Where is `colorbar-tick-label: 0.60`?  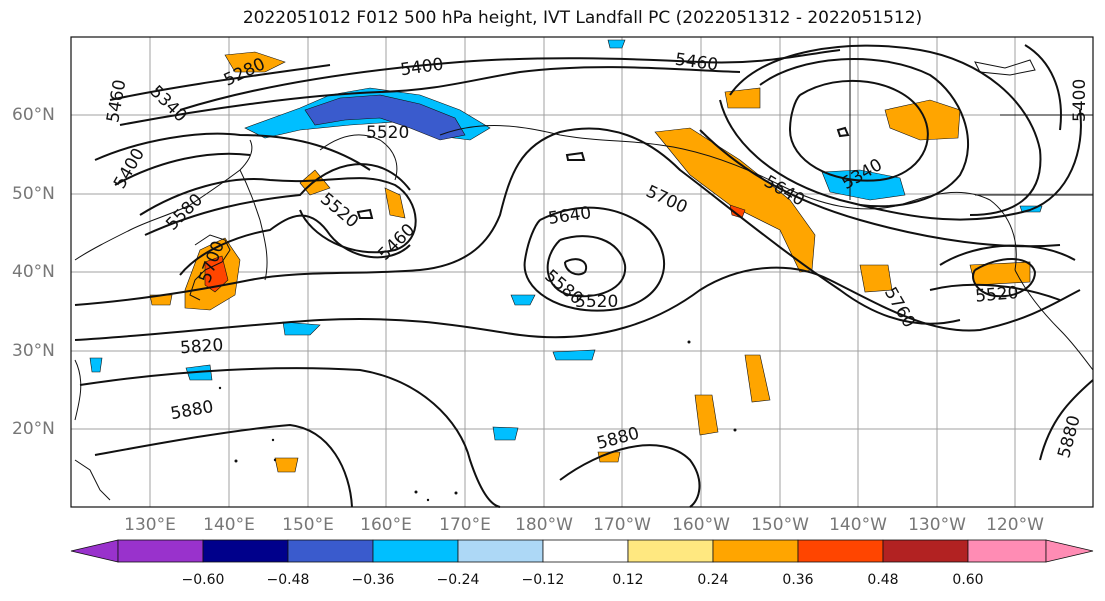 colorbar-tick-label: 0.60 is located at coordinates (968, 580).